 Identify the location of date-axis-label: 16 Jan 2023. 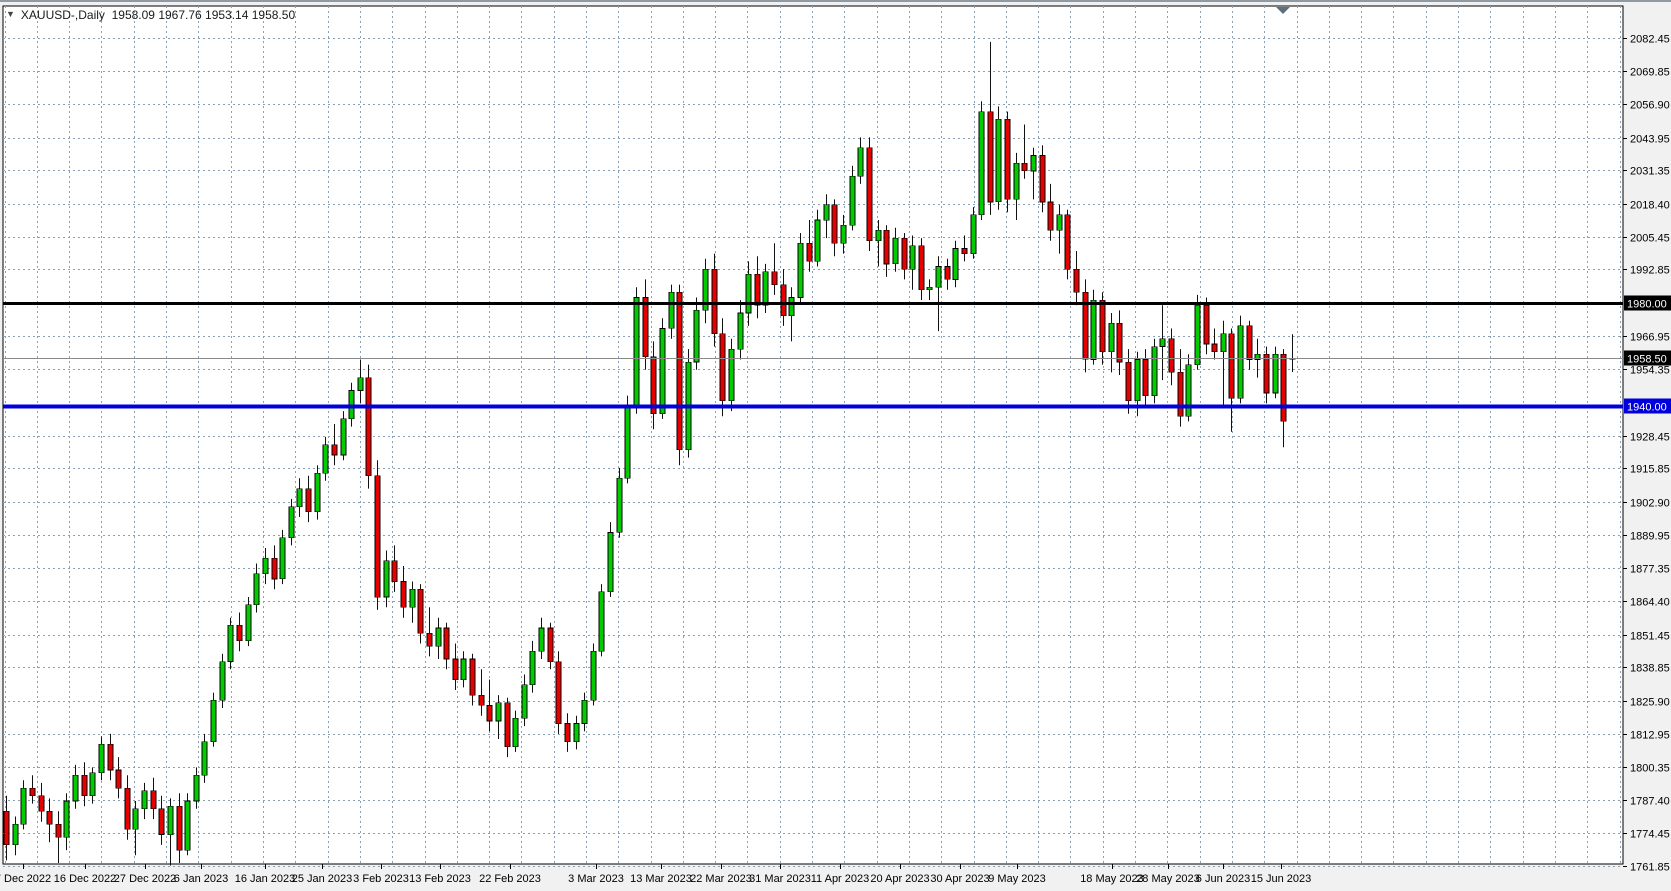
(265, 879).